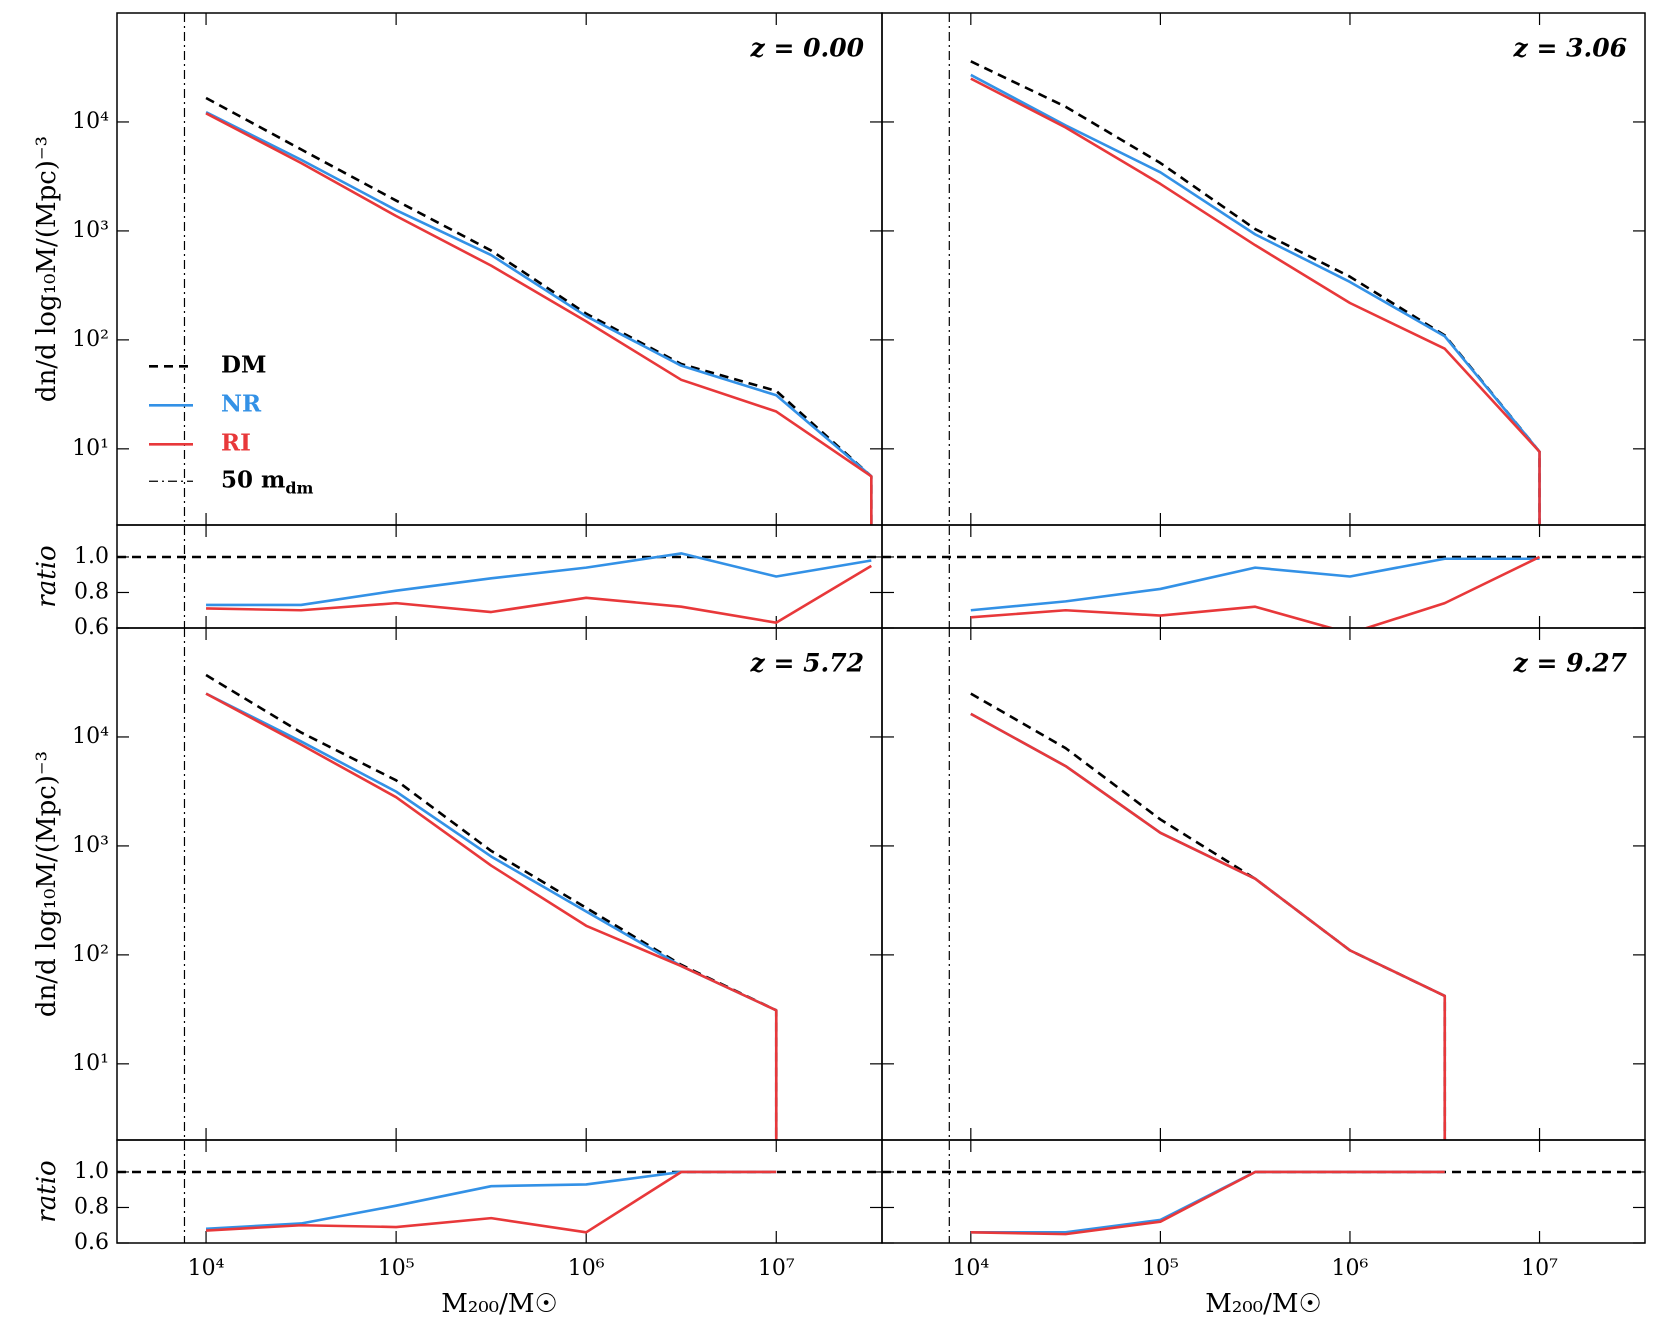  I want to click on legend-label-sub: dm, so click(299, 487).